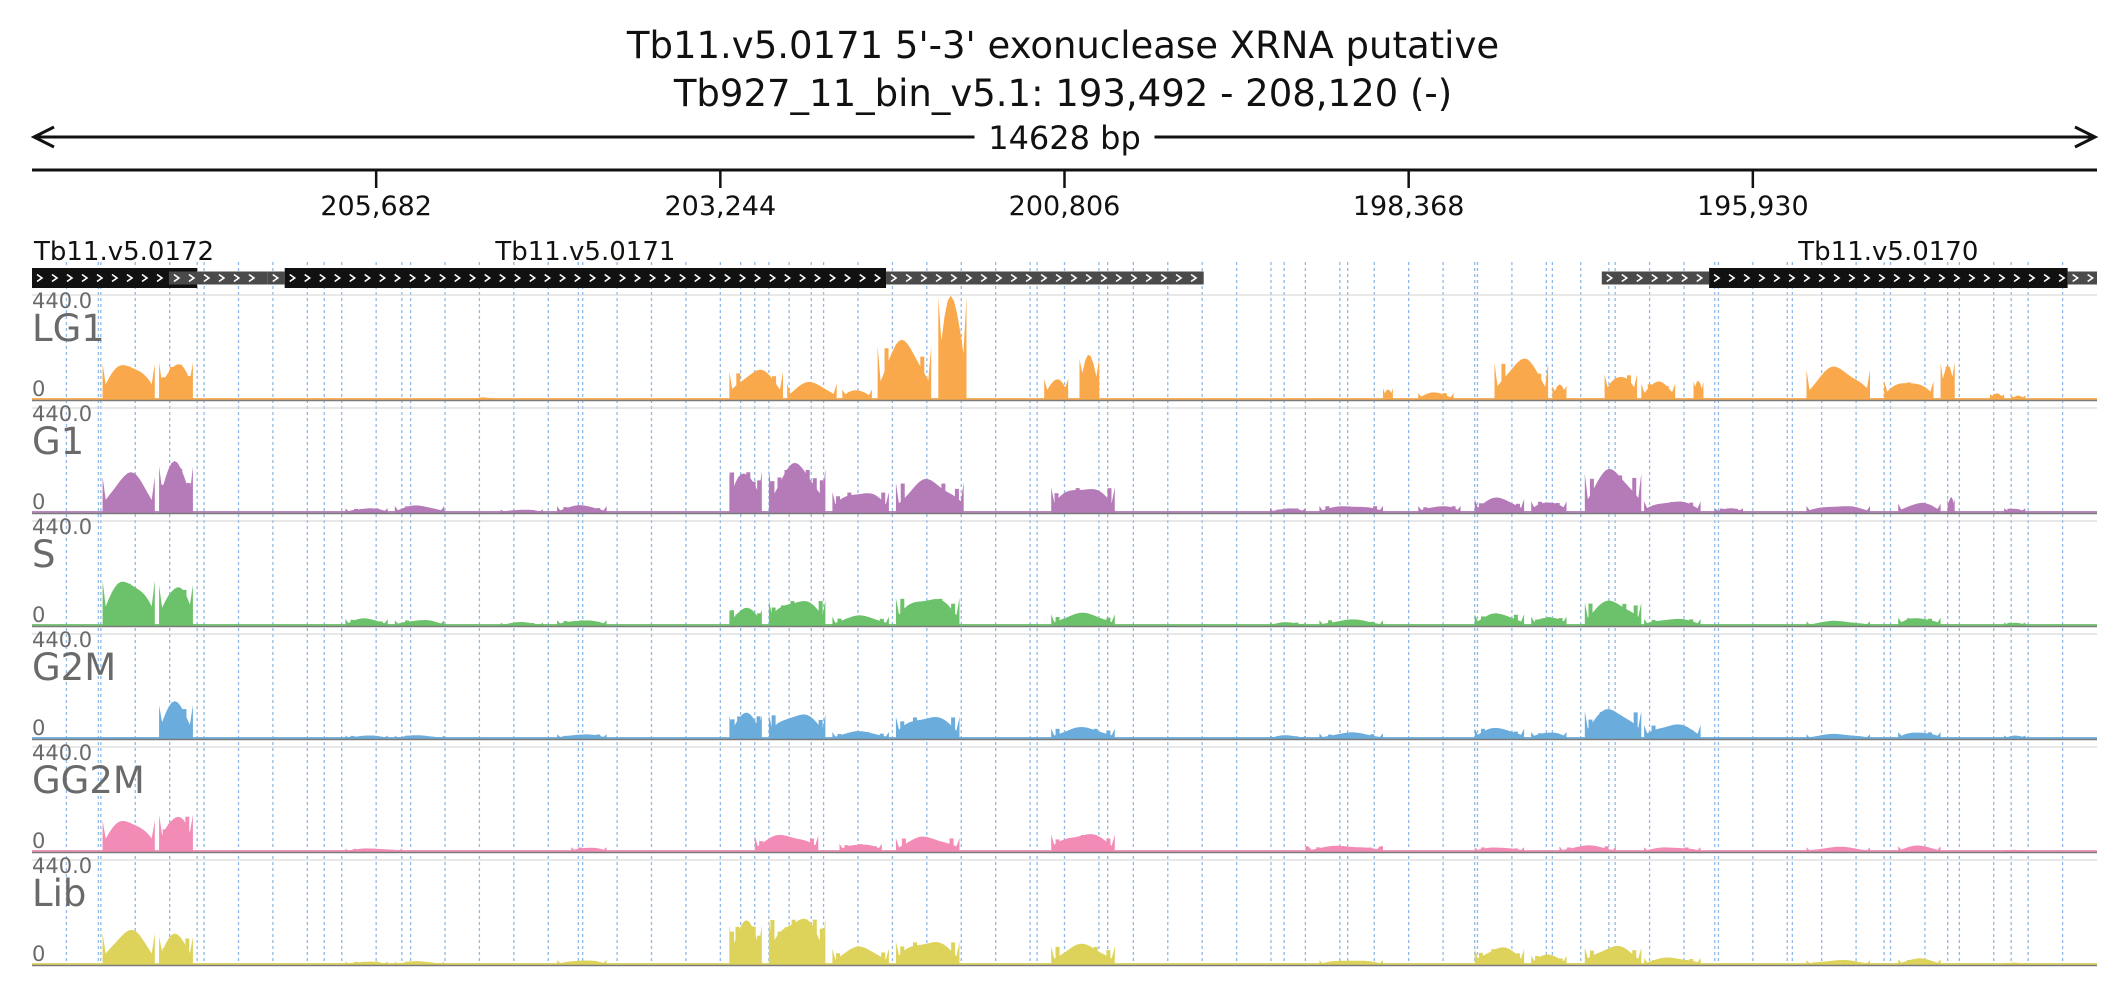 The image size is (2126, 1000). Describe the element at coordinates (1064, 458) in the screenshot. I see `track-g1: 440.0G1 0` at that location.